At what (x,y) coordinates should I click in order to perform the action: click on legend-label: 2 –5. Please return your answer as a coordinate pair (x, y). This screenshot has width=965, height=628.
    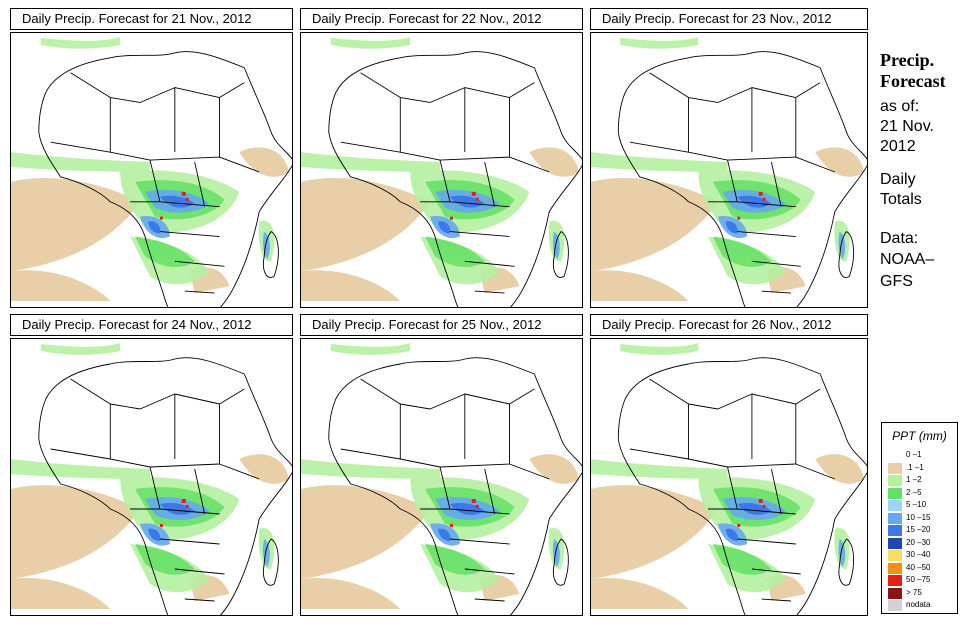
    Looking at the image, I should click on (914, 492).